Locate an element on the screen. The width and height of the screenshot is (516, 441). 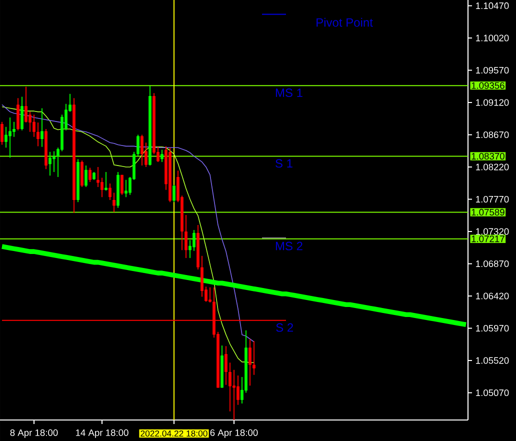
text: Pivot Point is located at coordinates (344, 22).